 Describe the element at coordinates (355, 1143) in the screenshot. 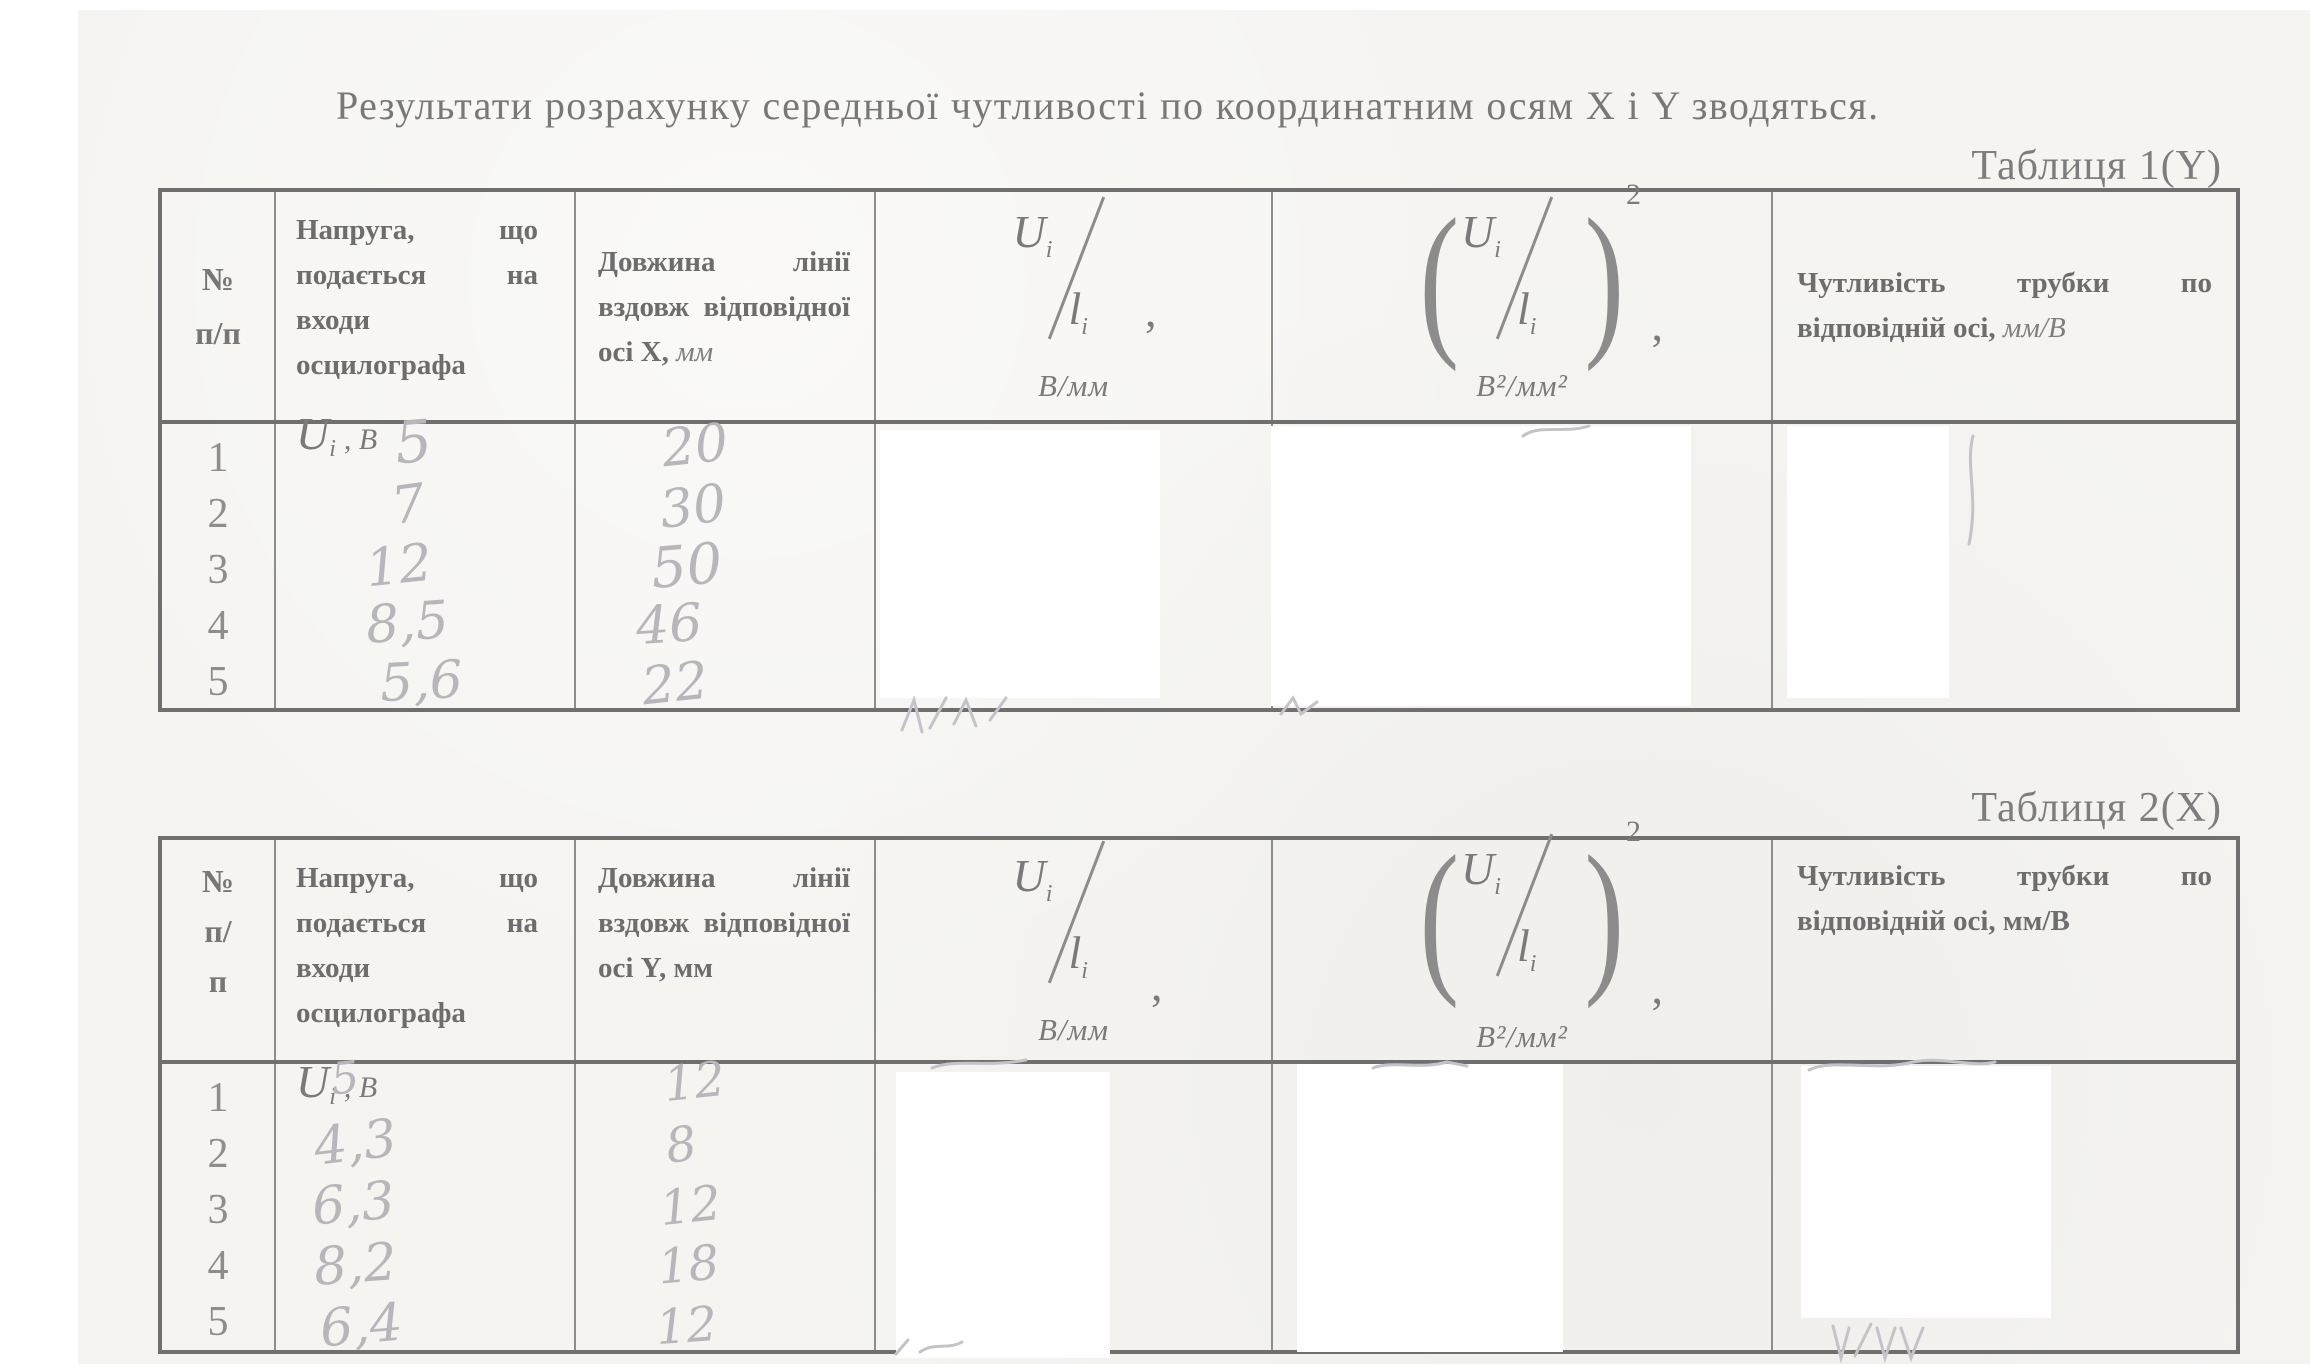

I see `handwritten-value: 4,3` at that location.